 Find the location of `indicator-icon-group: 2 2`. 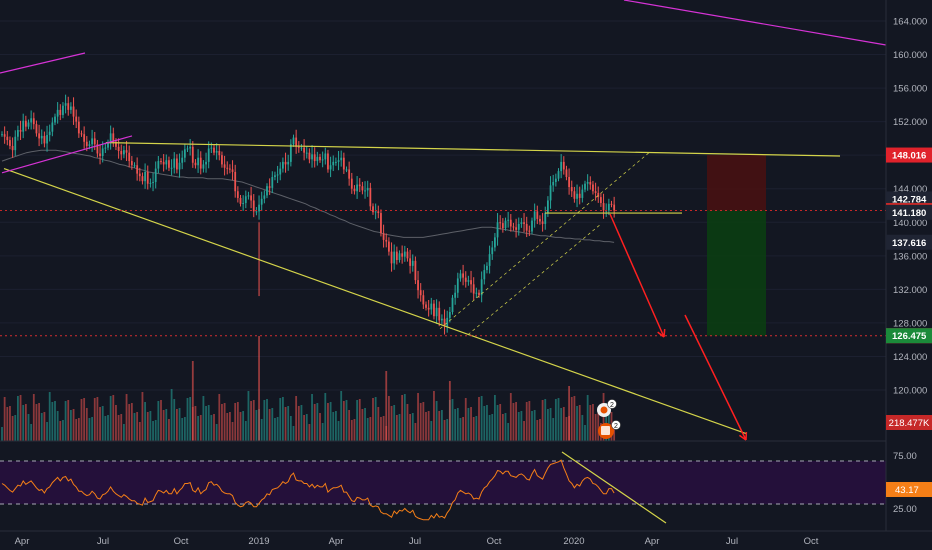

indicator-icon-group: 2 2 is located at coordinates (609, 419).